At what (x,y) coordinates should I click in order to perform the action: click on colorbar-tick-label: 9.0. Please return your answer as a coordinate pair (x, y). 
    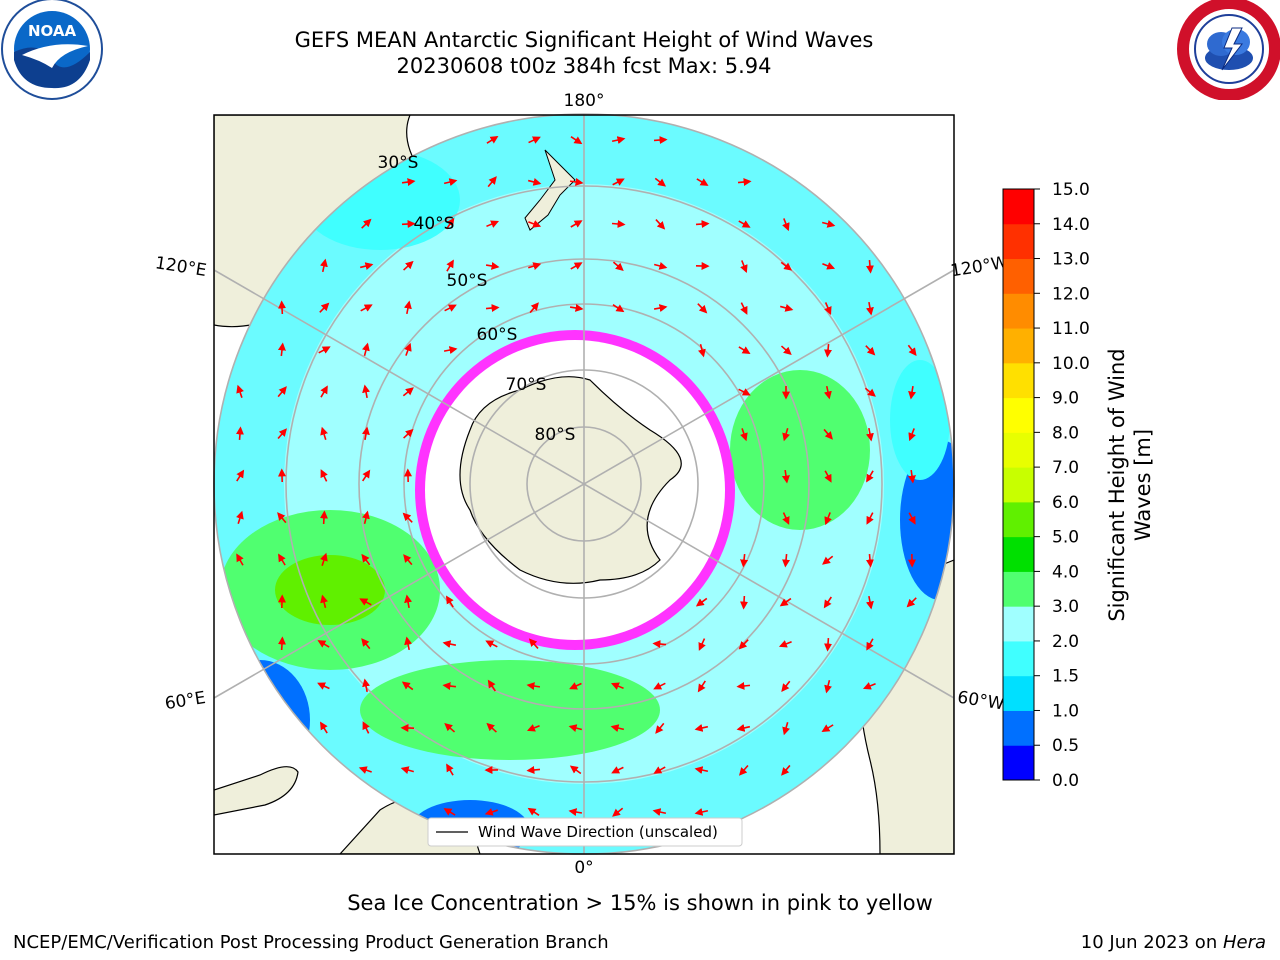
    Looking at the image, I should click on (1065, 399).